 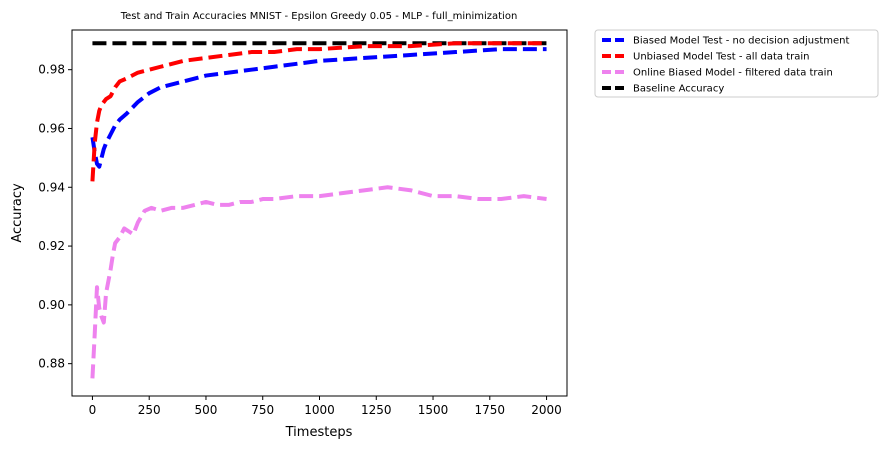 What do you see at coordinates (51, 187) in the screenshot?
I see `y-tick-label: 0.94` at bounding box center [51, 187].